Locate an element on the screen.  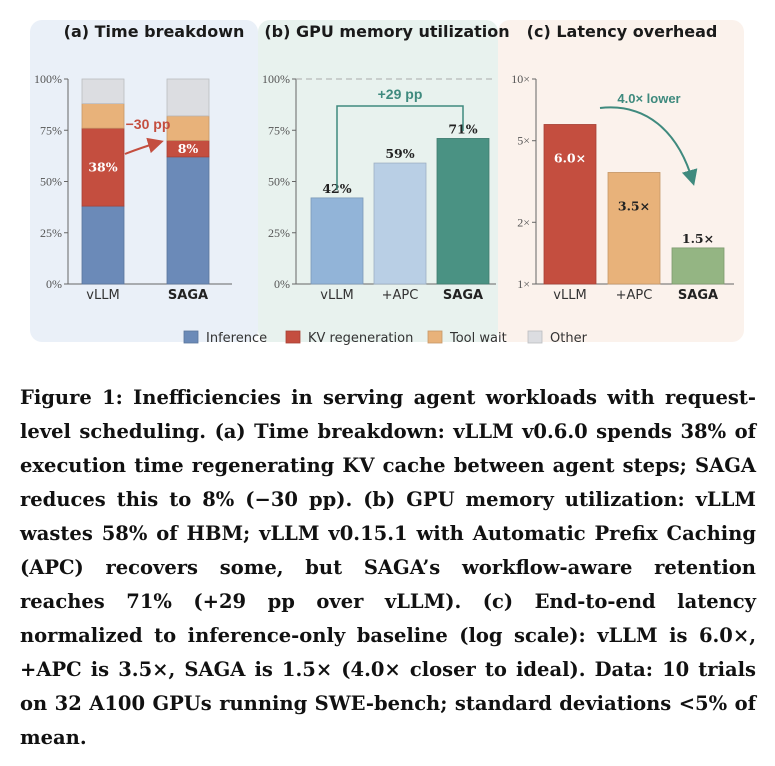
value-label: 59% is located at coordinates (399, 153).